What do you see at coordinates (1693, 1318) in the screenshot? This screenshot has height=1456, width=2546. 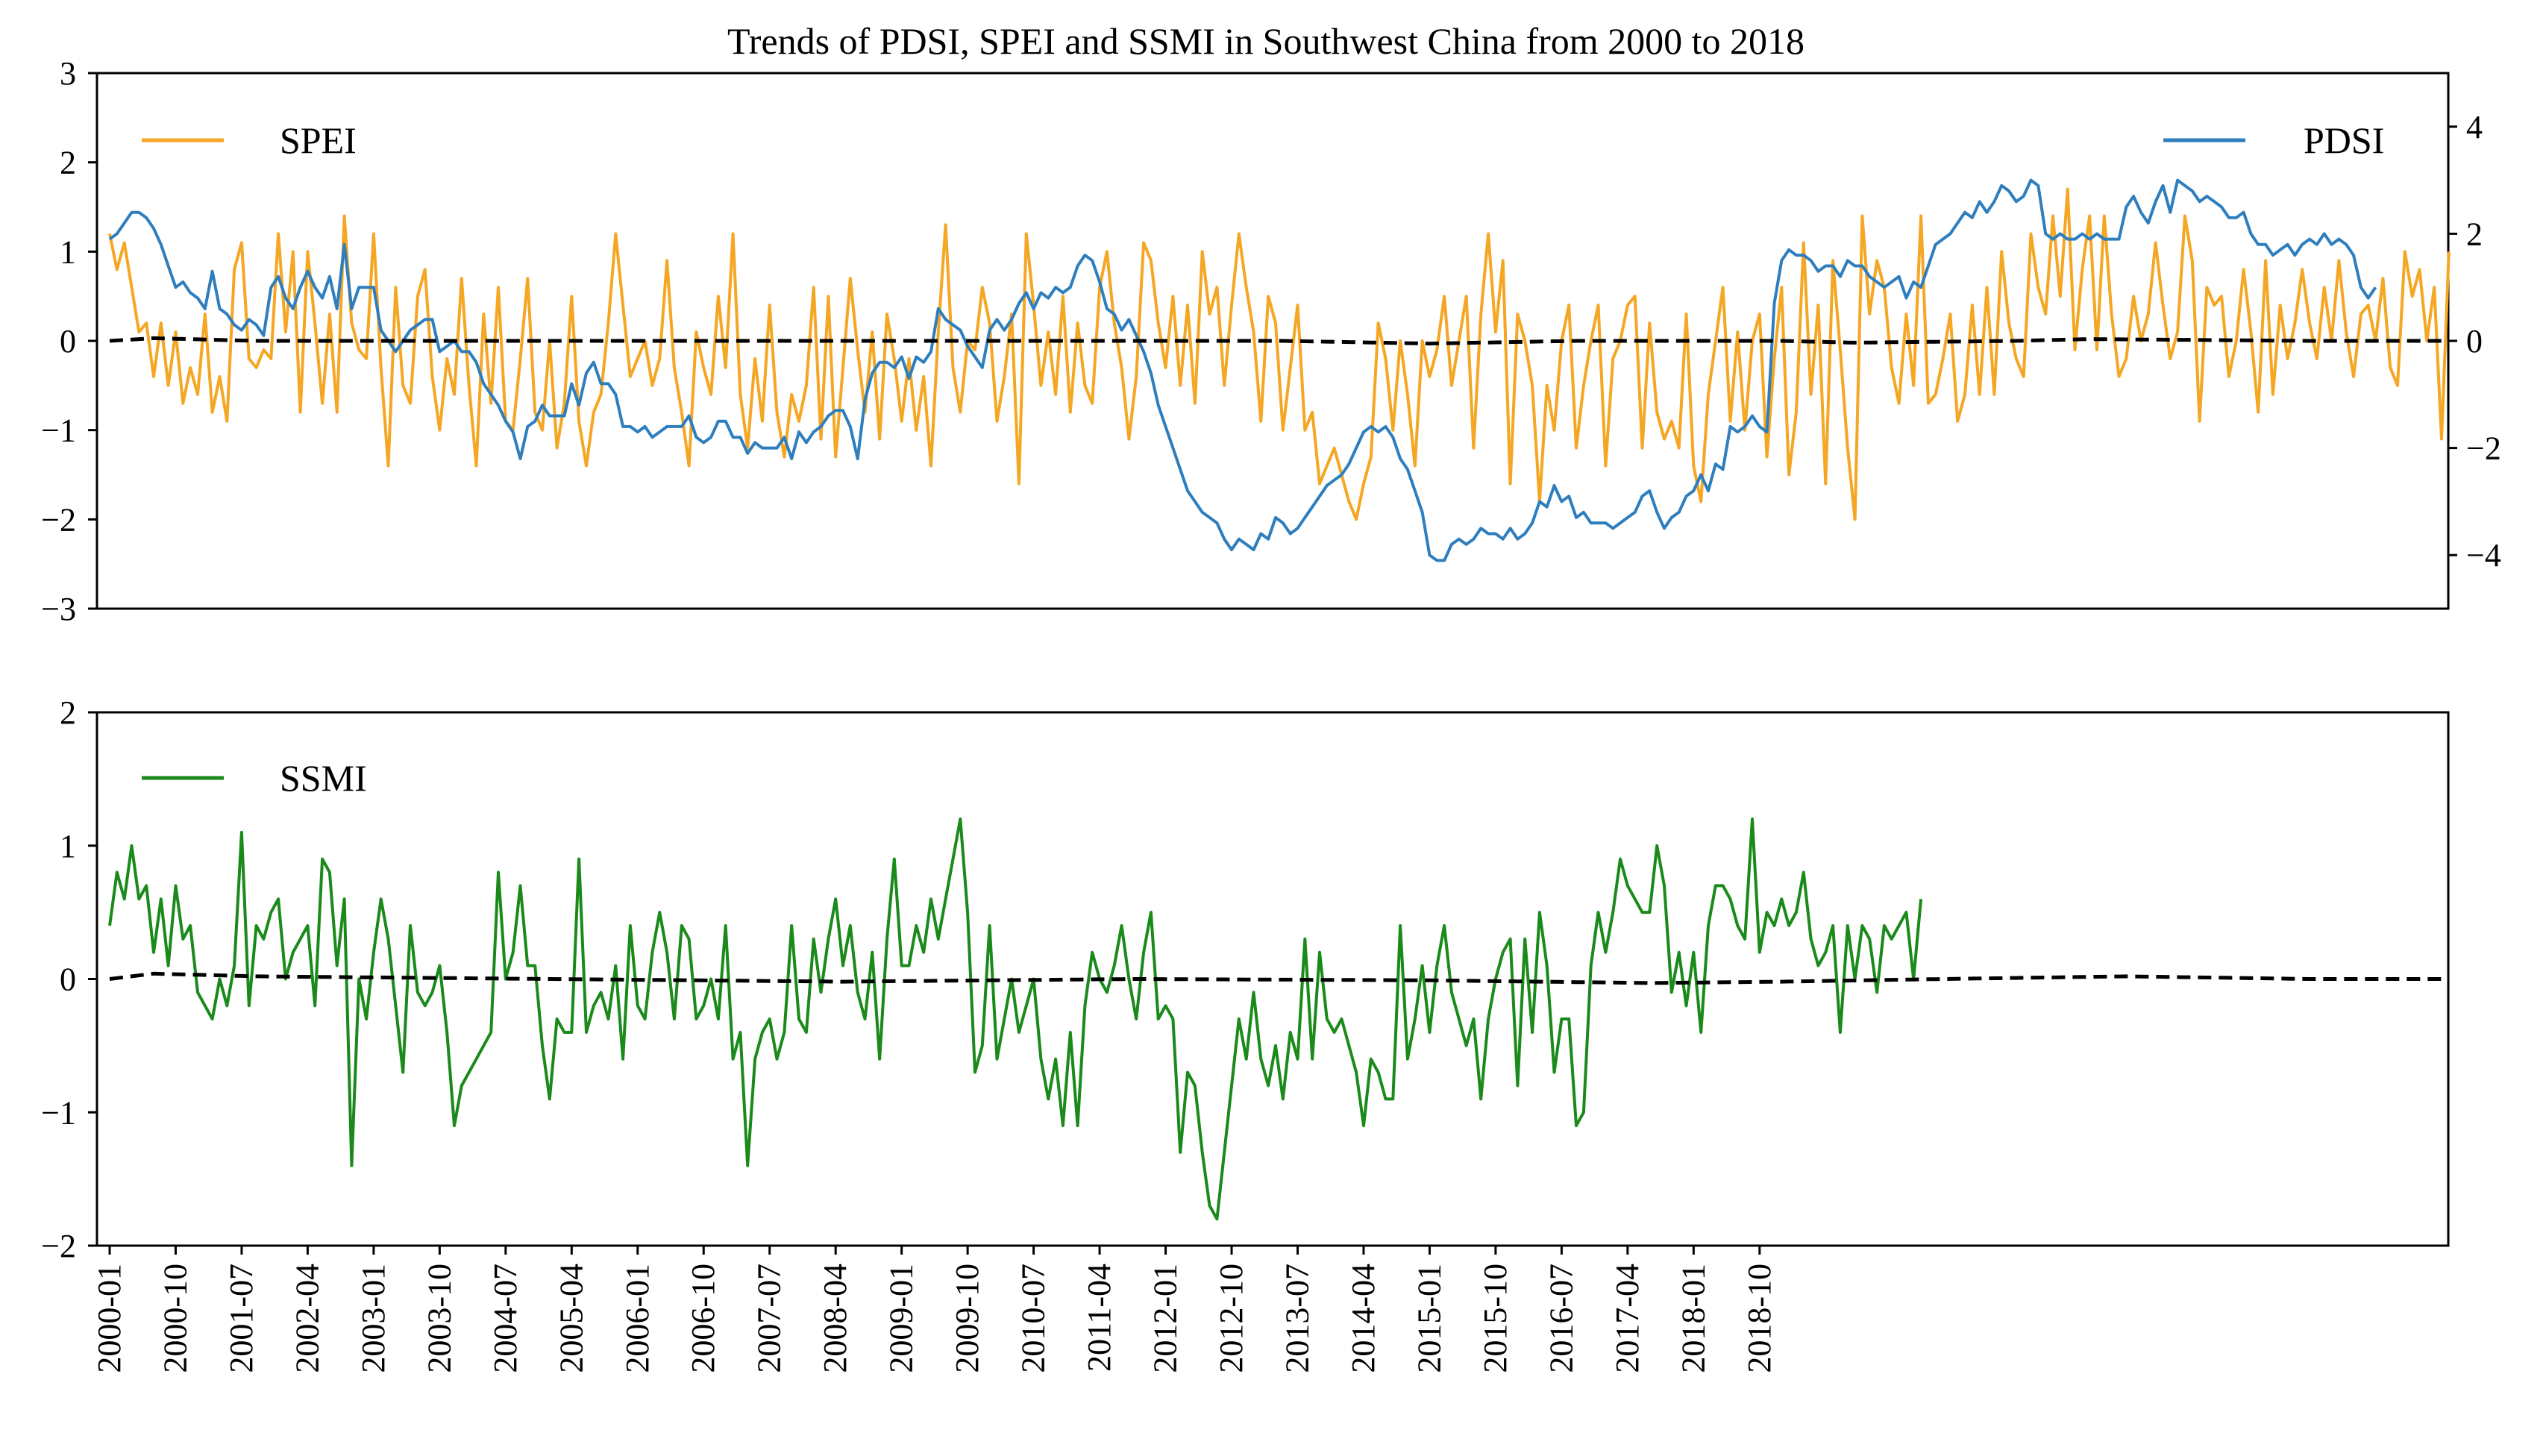 I see `x-tick-label: 2018-01` at bounding box center [1693, 1318].